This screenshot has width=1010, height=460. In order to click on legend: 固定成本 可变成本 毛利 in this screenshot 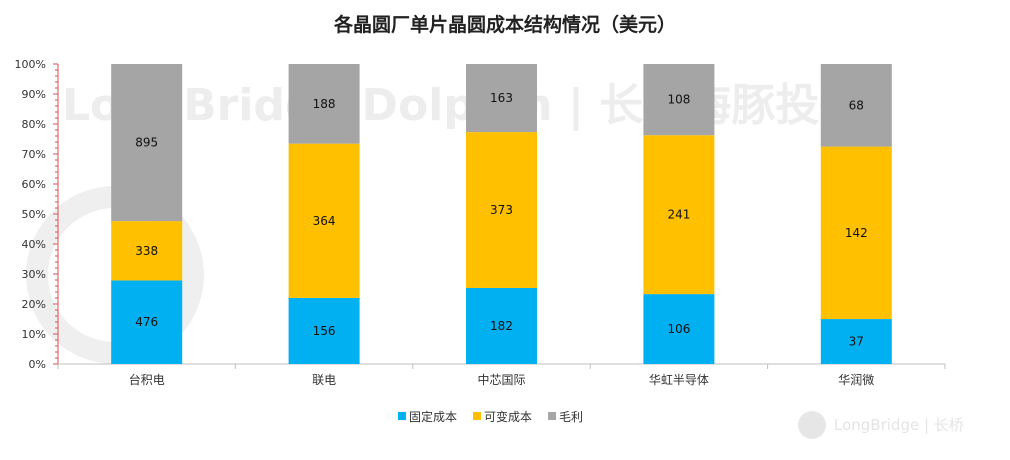, I will do `click(490, 416)`.